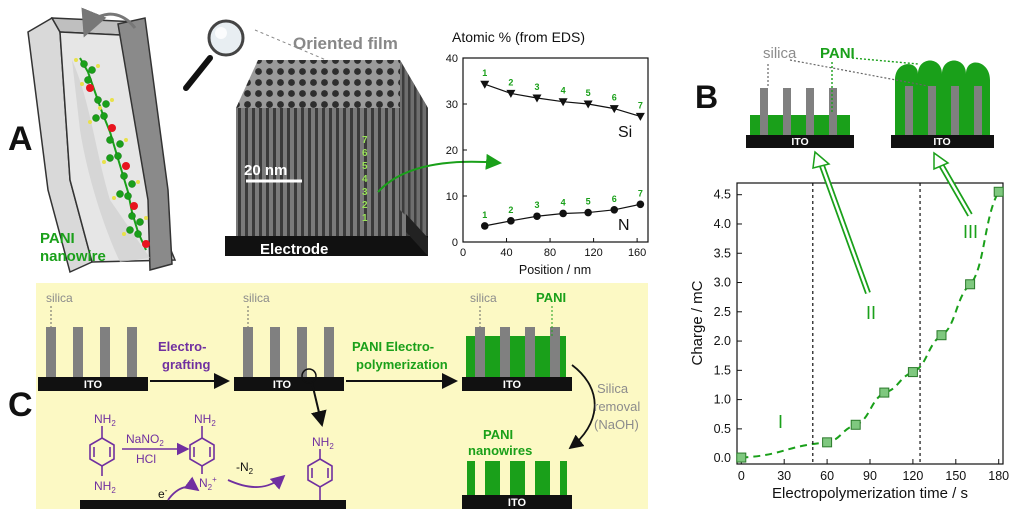  Describe the element at coordinates (112, 154) in the screenshot. I see `pani-molecule` at that location.